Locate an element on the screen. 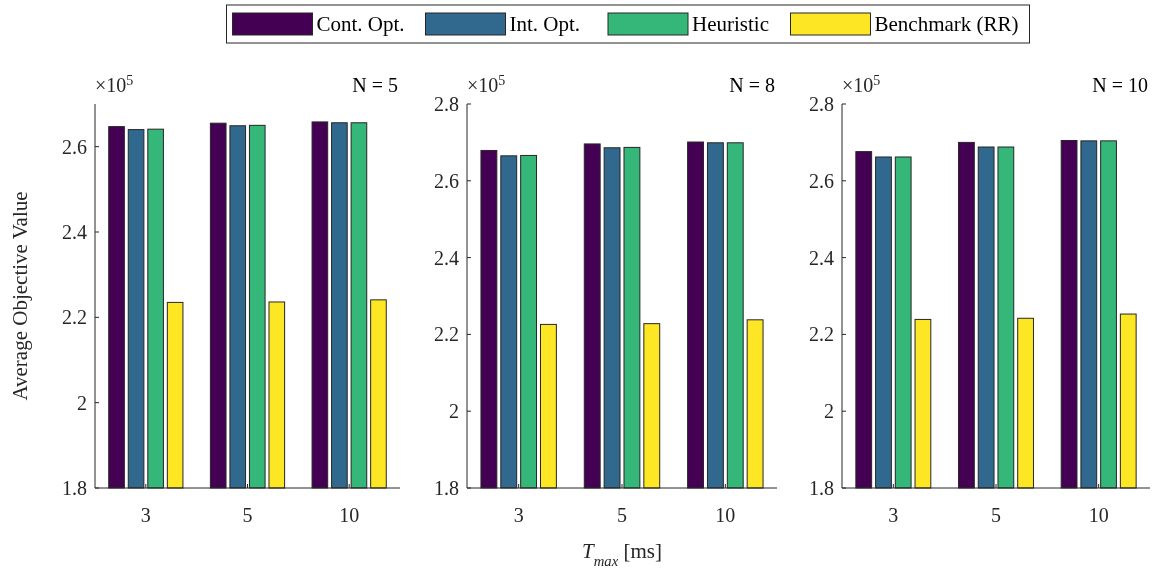 The width and height of the screenshot is (1170, 574). chart-title: N = 8 is located at coordinates (752, 85).